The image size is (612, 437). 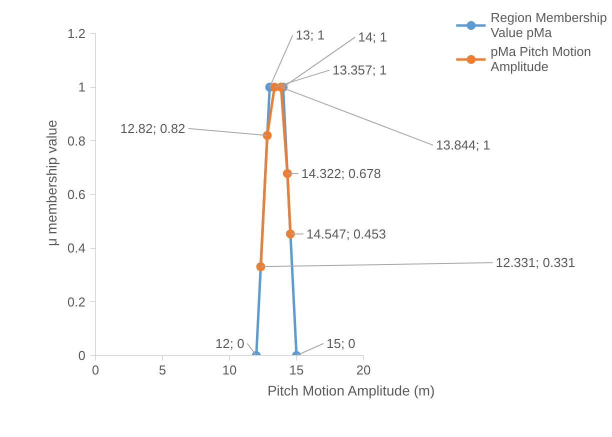 What do you see at coordinates (351, 390) in the screenshot?
I see `x-axis-title: Pitch Motion Amplitude (m)` at bounding box center [351, 390].